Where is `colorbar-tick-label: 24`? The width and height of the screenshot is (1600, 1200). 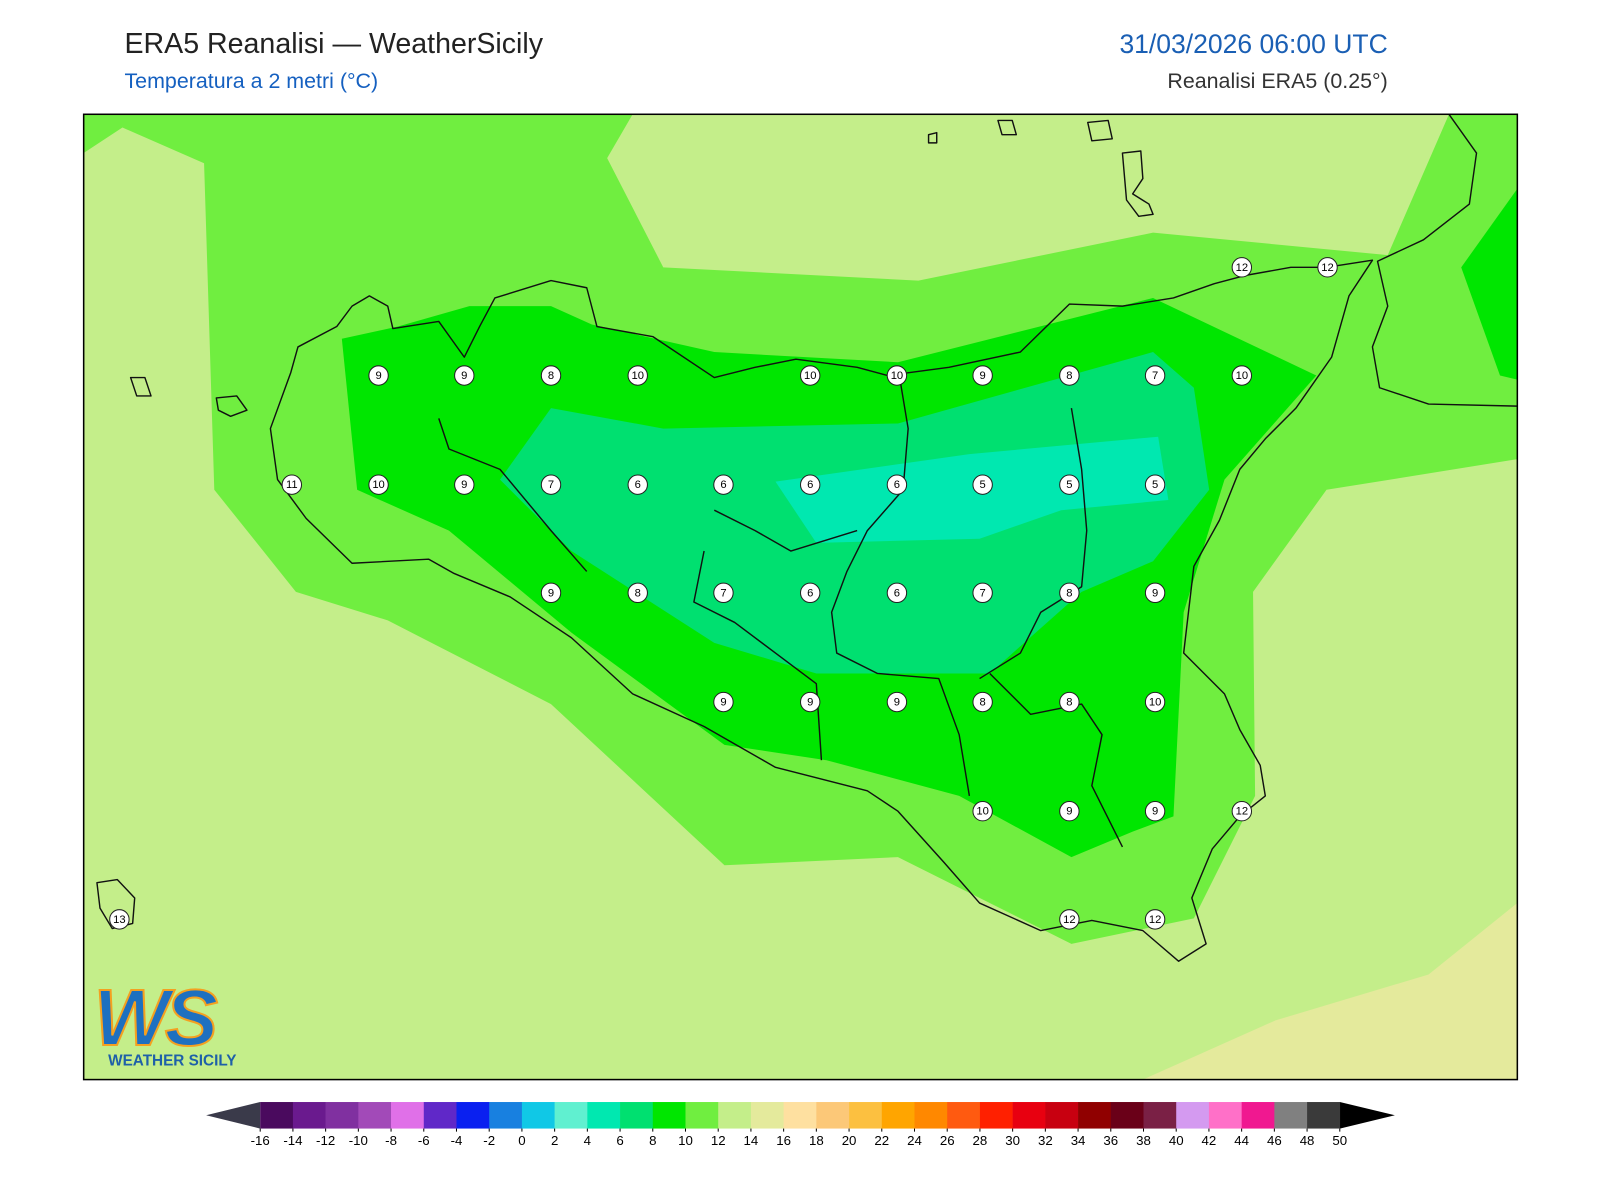
colorbar-tick-label: 24 is located at coordinates (914, 1140).